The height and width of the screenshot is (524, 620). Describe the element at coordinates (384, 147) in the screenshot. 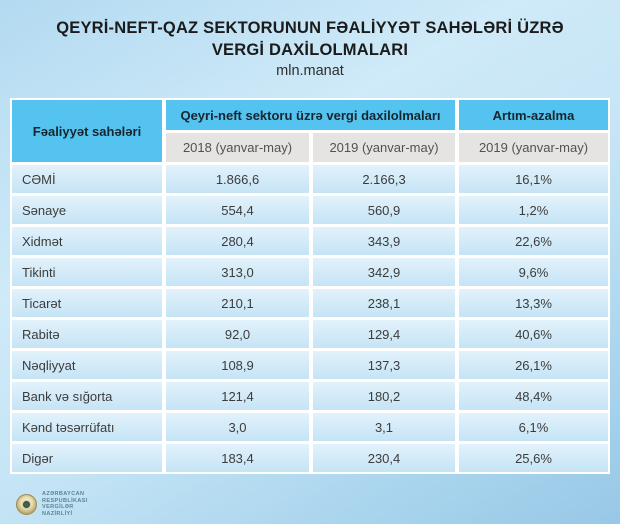

I see `subheader-2019: 2019 (yanvar-may)` at that location.